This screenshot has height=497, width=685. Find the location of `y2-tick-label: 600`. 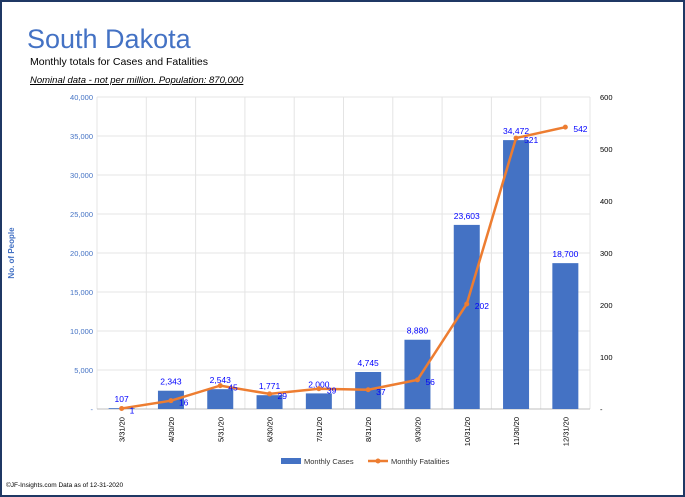

y2-tick-label: 600 is located at coordinates (606, 97).